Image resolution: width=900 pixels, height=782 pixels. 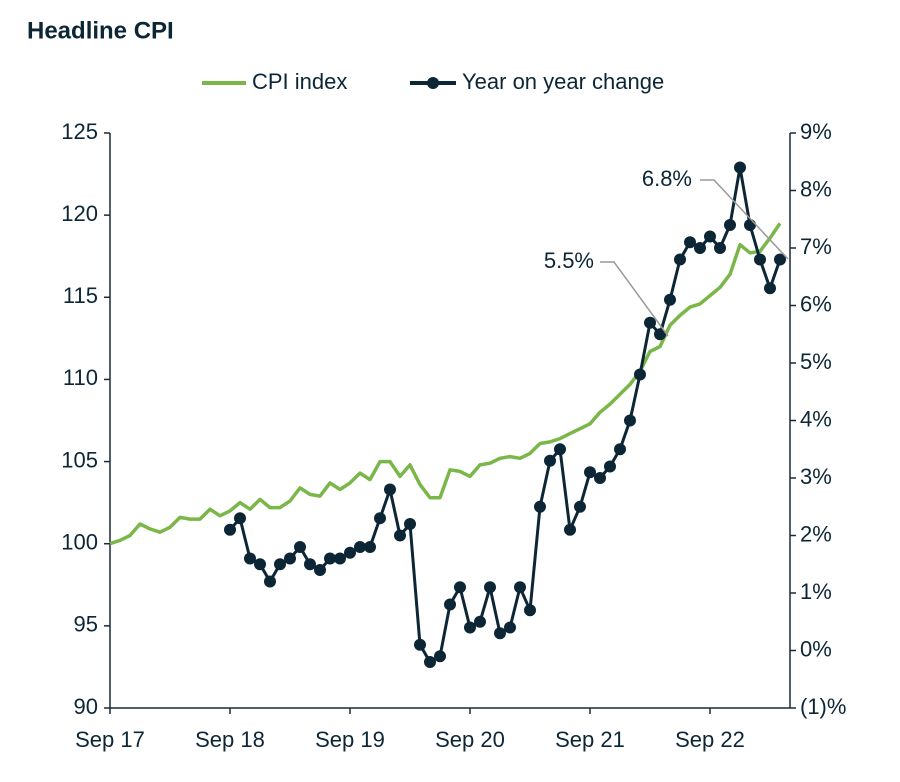 What do you see at coordinates (816, 418) in the screenshot?
I see `y2-tick-label: 4%` at bounding box center [816, 418].